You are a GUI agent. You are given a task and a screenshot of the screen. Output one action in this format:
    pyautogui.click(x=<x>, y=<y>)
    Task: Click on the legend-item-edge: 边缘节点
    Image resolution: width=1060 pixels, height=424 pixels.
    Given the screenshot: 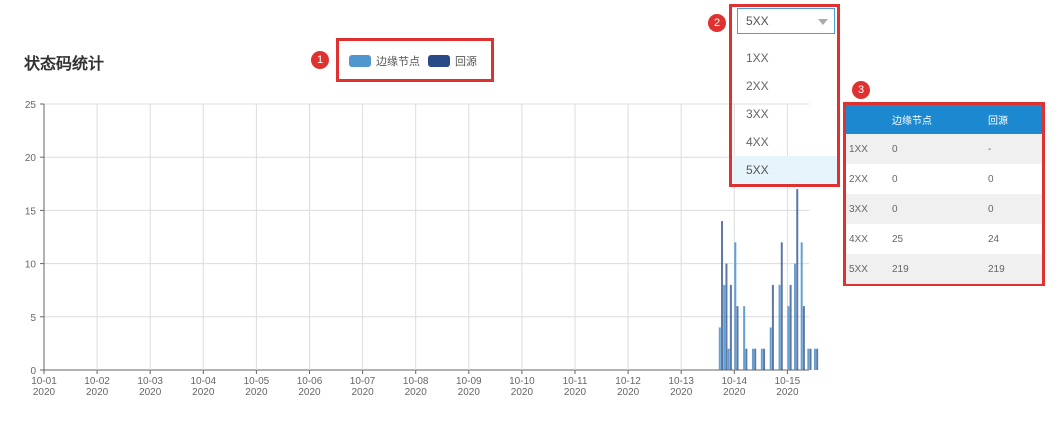 What is the action you would take?
    pyautogui.click(x=384, y=61)
    